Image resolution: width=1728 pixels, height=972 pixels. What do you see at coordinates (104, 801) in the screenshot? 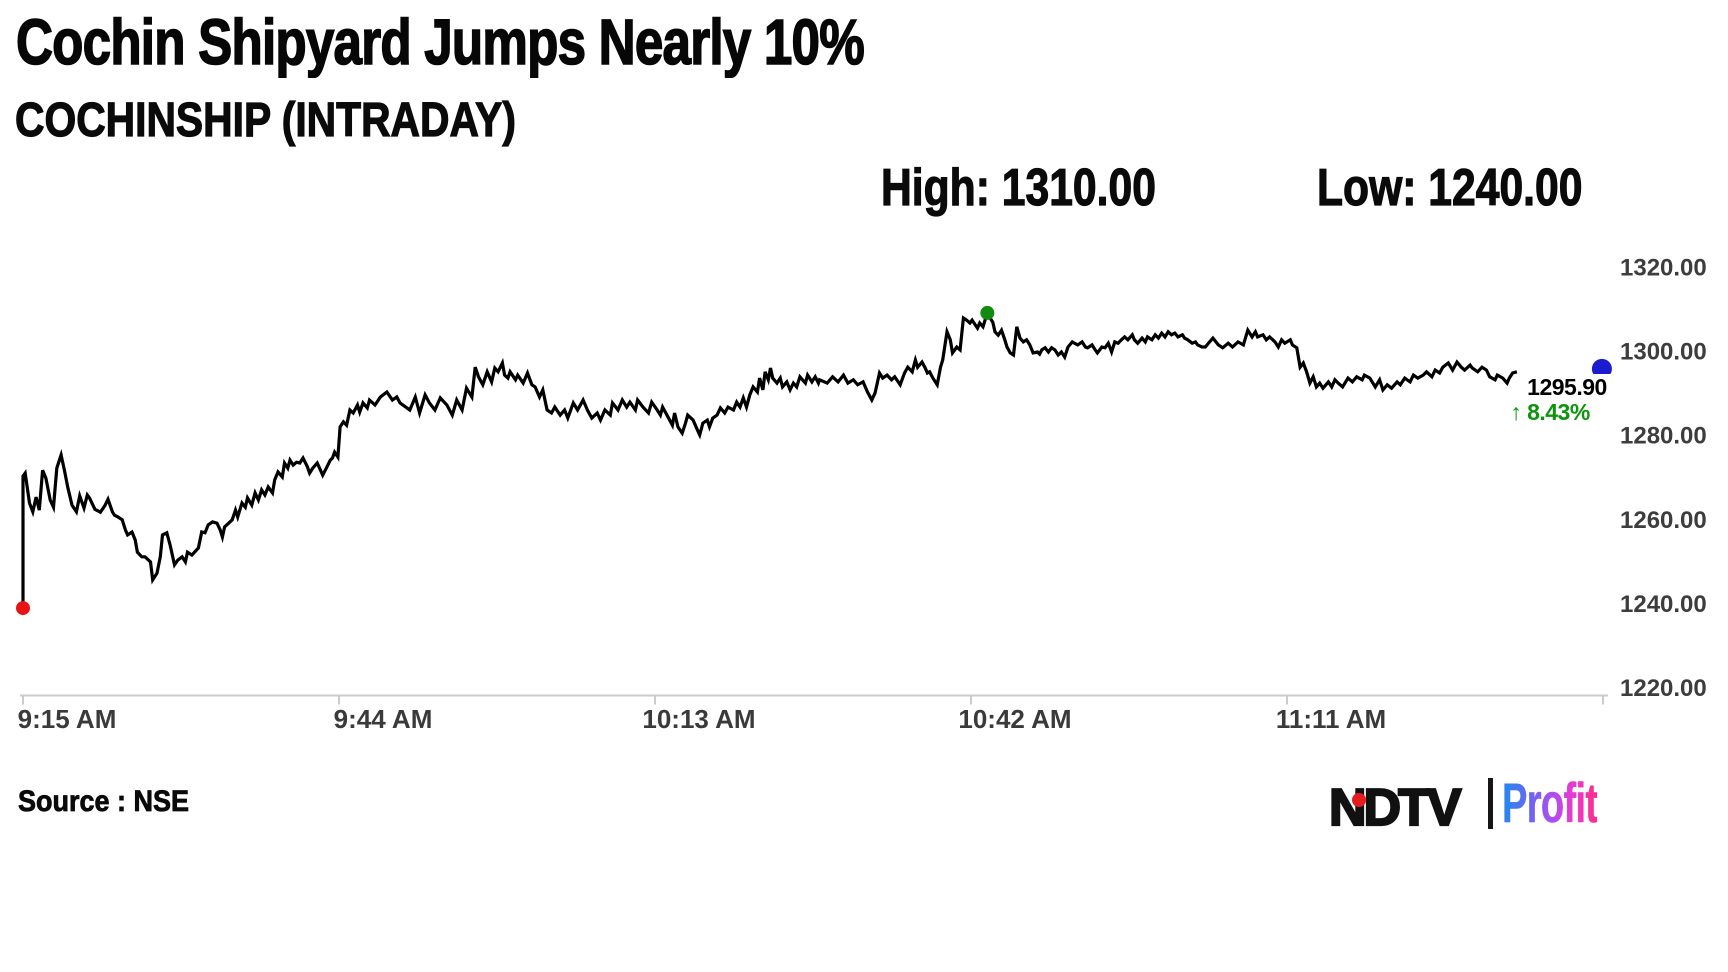
I see `source-attribution: Source : NSE` at bounding box center [104, 801].